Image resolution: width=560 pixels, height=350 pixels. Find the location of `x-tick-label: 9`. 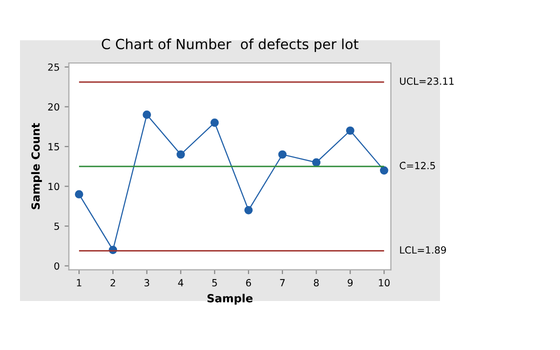

x-tick-label: 9 is located at coordinates (350, 282).